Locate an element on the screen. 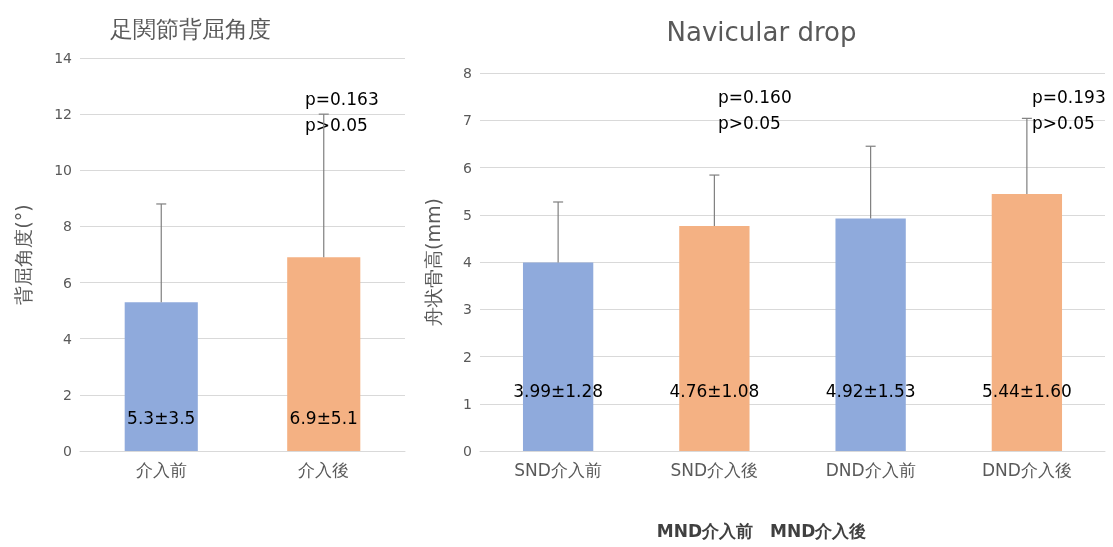 Image resolution: width=1113 pixels, height=547 pixels. x-tick-label: 介入後 is located at coordinates (324, 469).